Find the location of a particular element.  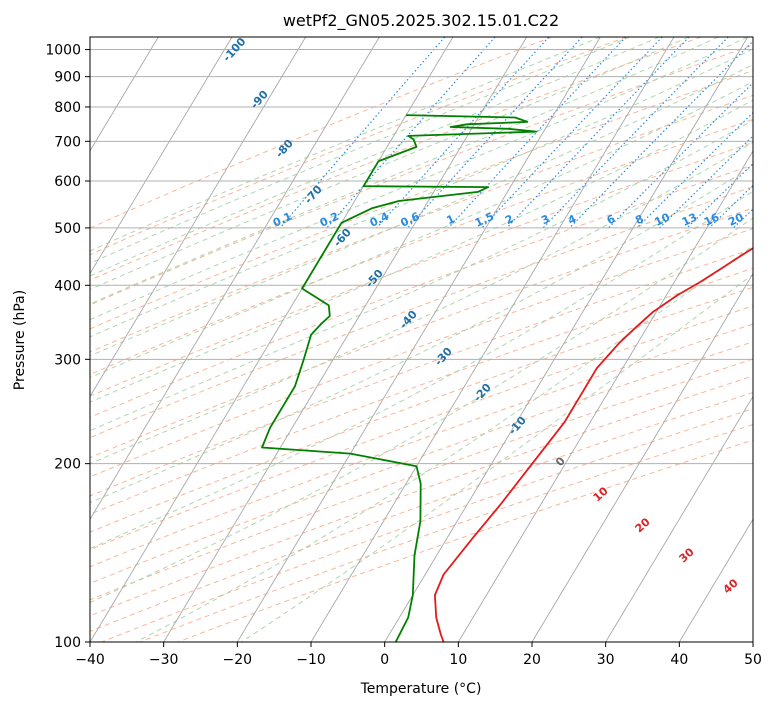

x-tick-label: −20 is located at coordinates (238, 660).